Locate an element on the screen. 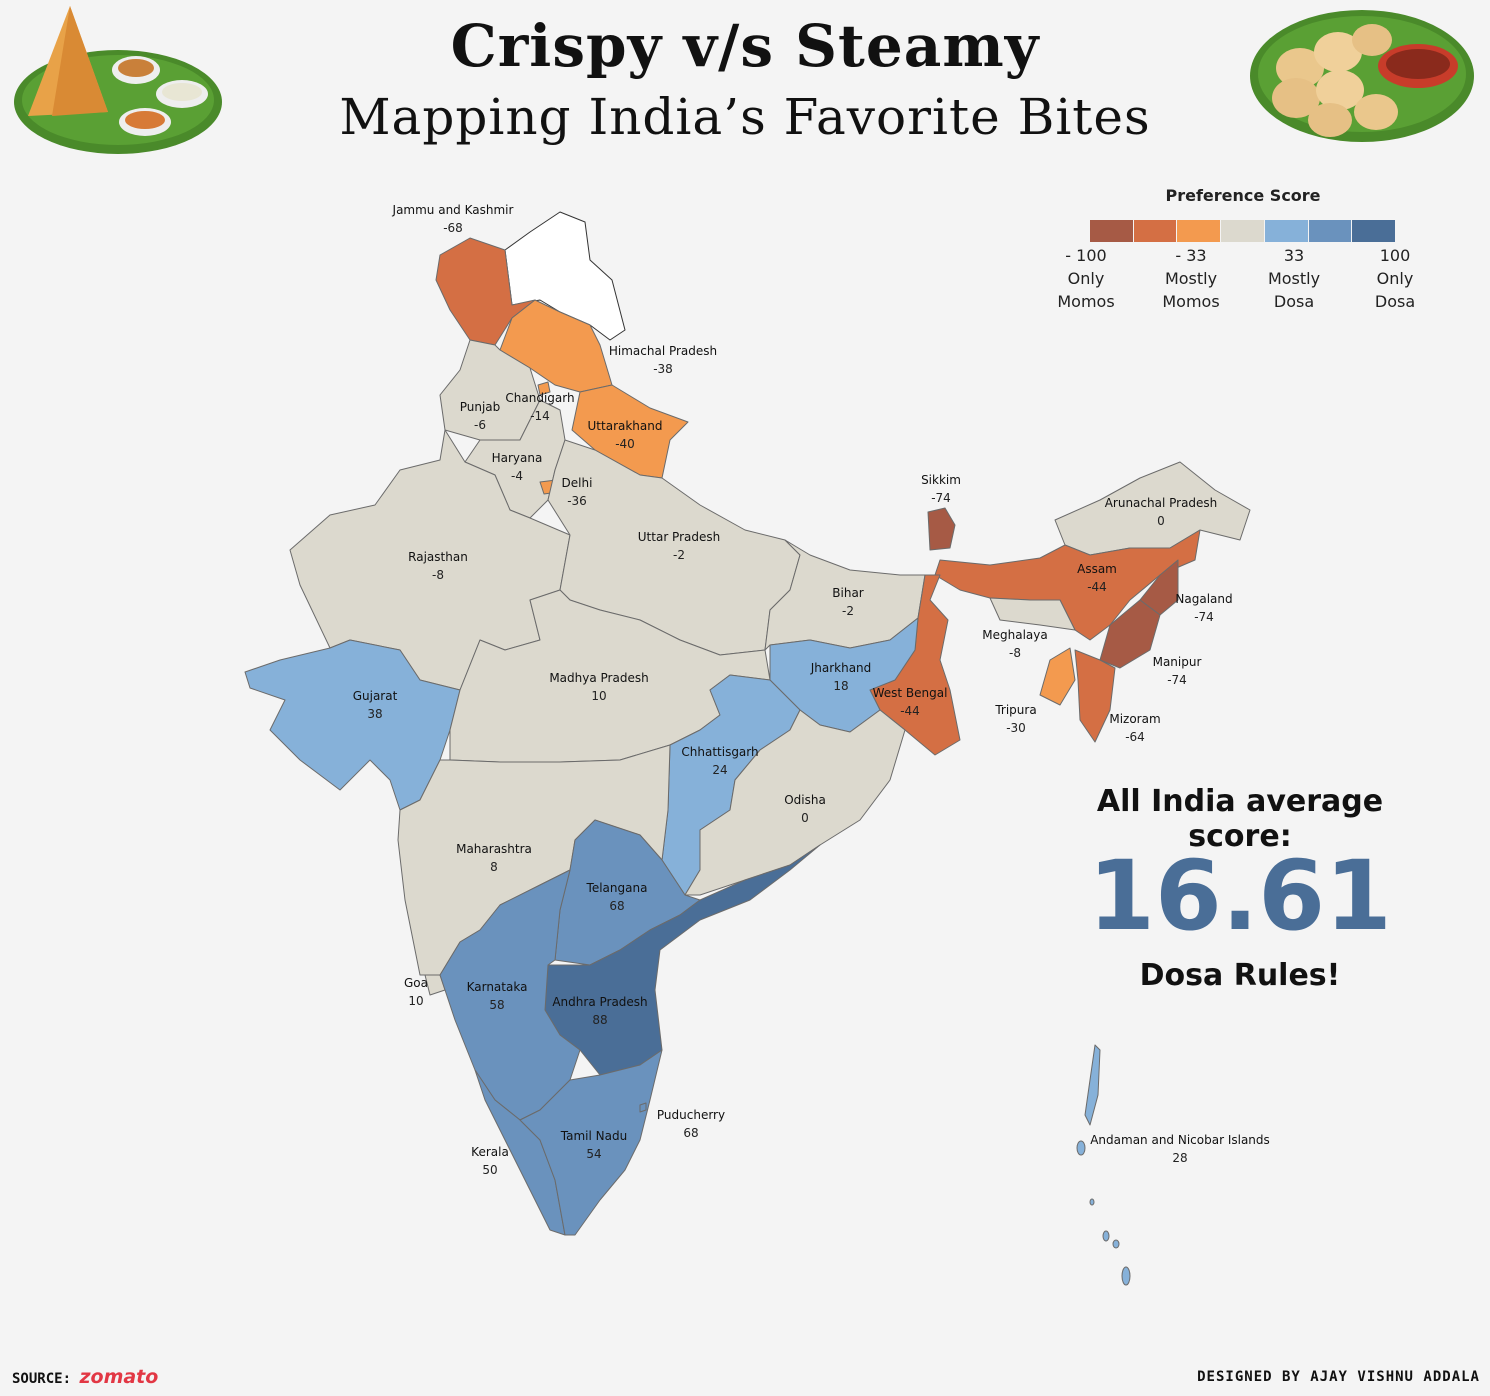 The width and height of the screenshot is (1490, 1396). source-label: SOURCE: is located at coordinates (42, 1379).